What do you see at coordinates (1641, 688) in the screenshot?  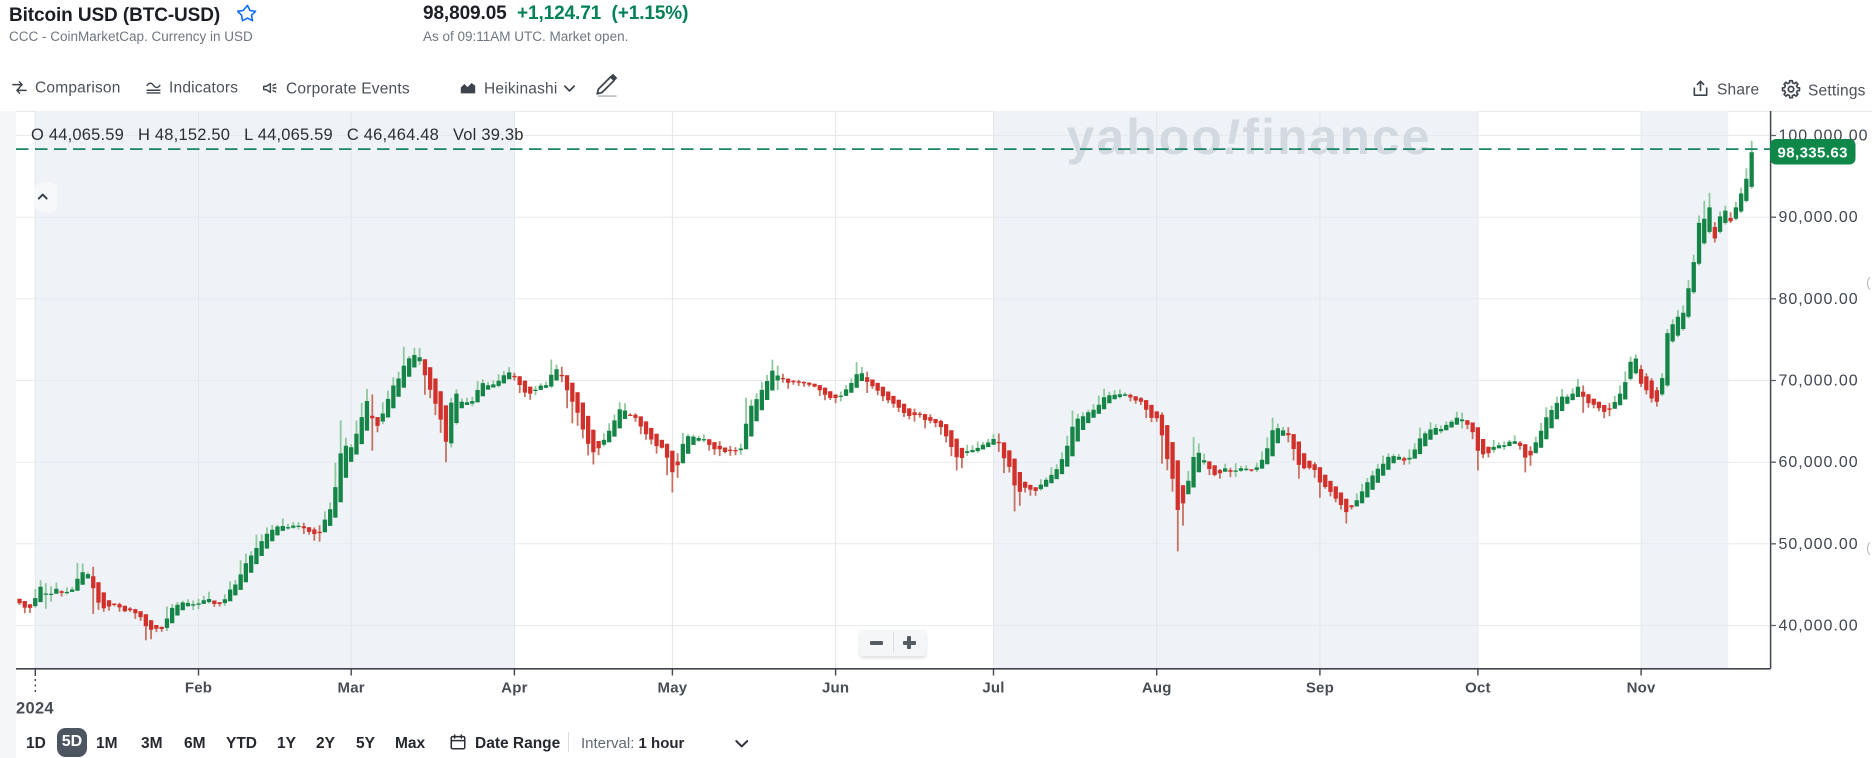 I see `svg-text: Nov` at bounding box center [1641, 688].